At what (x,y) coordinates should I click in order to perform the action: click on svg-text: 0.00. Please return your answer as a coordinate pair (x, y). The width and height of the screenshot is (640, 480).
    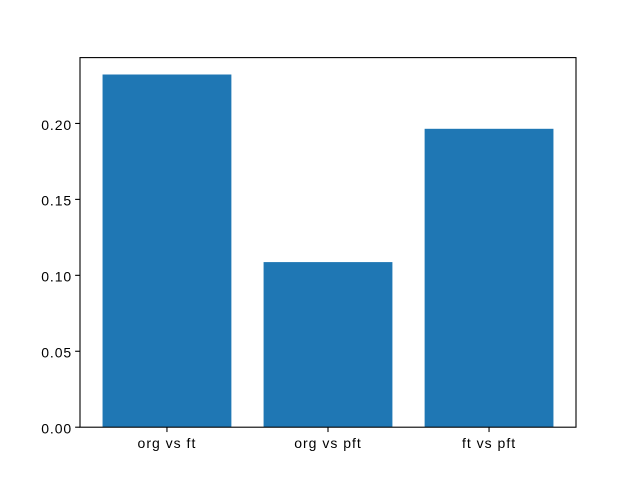
    Looking at the image, I should click on (56, 429).